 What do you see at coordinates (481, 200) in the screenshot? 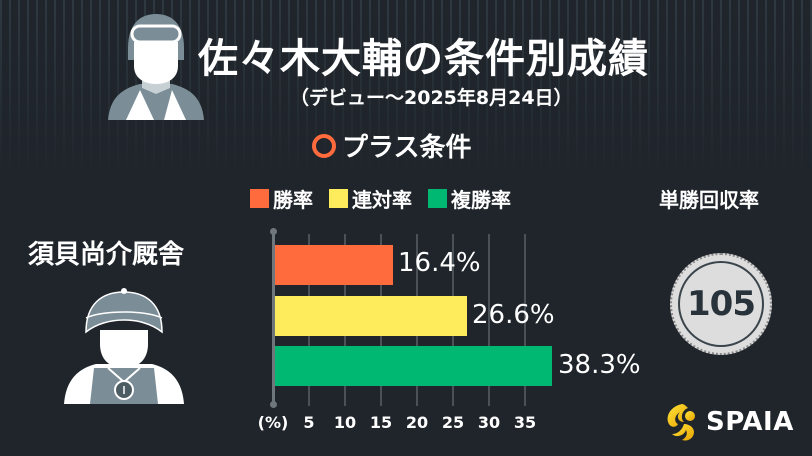
I see `legend-label: 複勝率` at bounding box center [481, 200].